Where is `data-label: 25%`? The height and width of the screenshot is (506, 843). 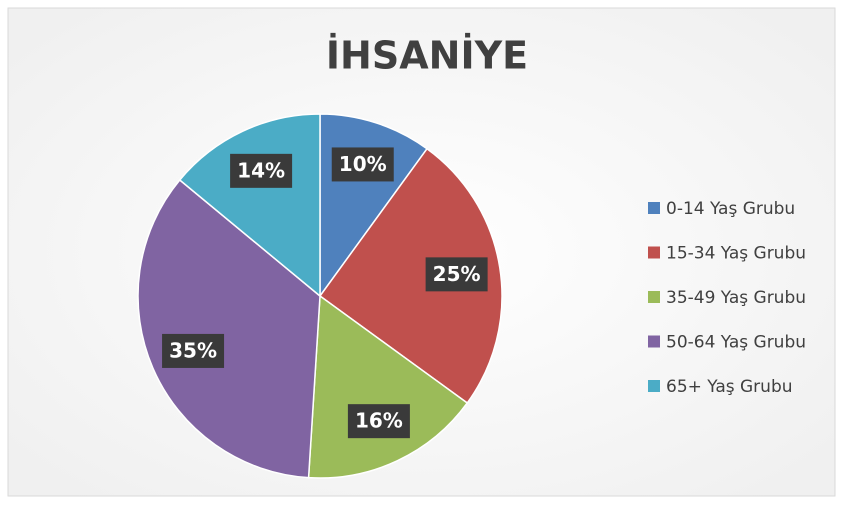
data-label: 25% is located at coordinates (457, 274).